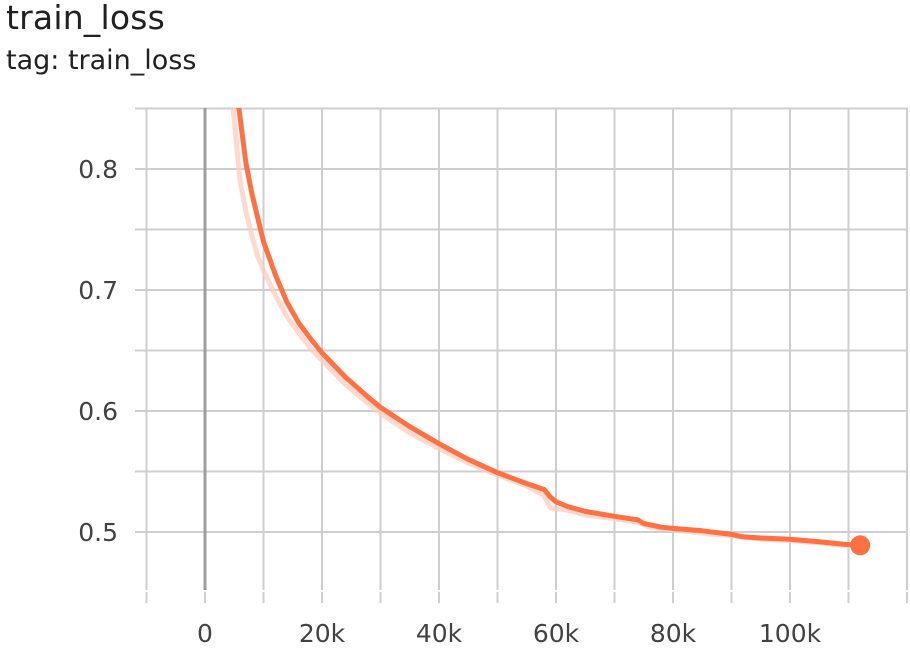 The image size is (910, 652). I want to click on x-tick-label: 20k, so click(322, 633).